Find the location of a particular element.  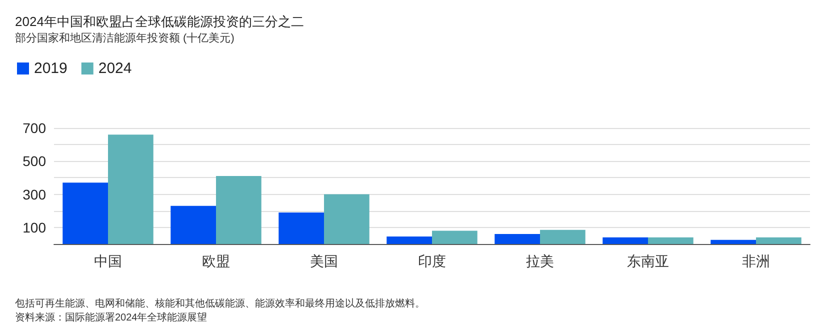

chart-subtitle: 部分国家和地区清洁能源年投资额 (十亿美元) is located at coordinates (124, 38).